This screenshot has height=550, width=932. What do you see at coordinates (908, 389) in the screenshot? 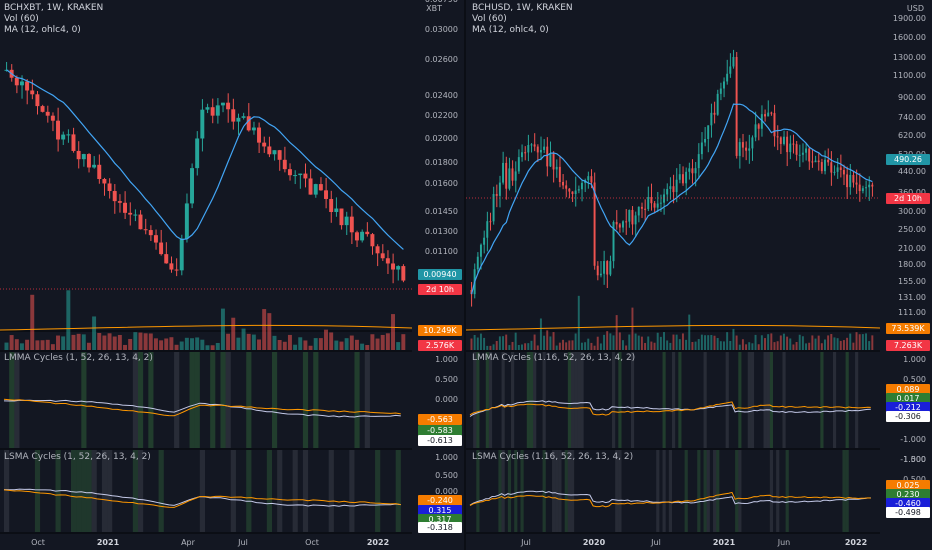
I see `lmma-value-badge: 0.089` at bounding box center [908, 389].